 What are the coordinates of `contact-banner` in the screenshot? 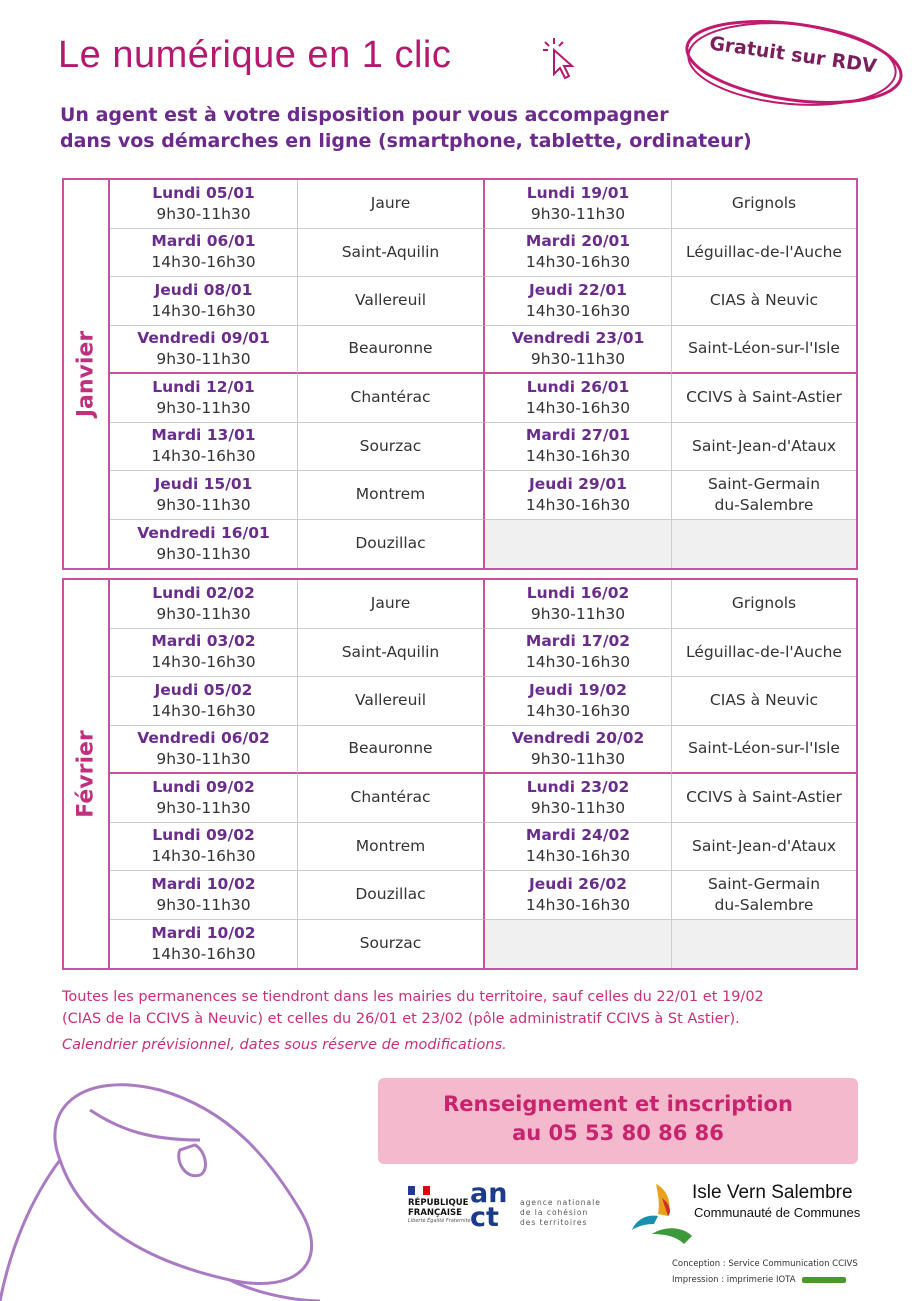 It's located at (618, 1121).